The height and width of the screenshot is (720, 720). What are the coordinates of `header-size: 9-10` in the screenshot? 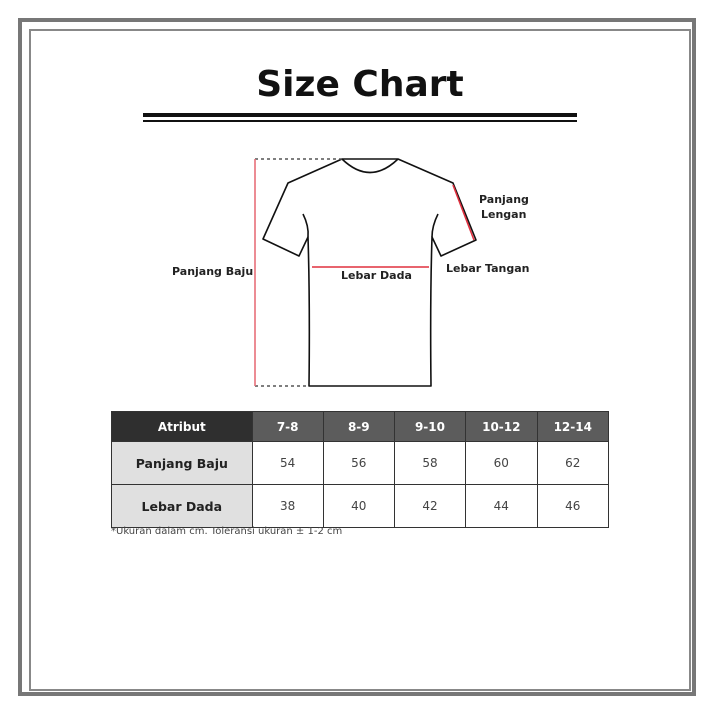 It's located at (430, 426).